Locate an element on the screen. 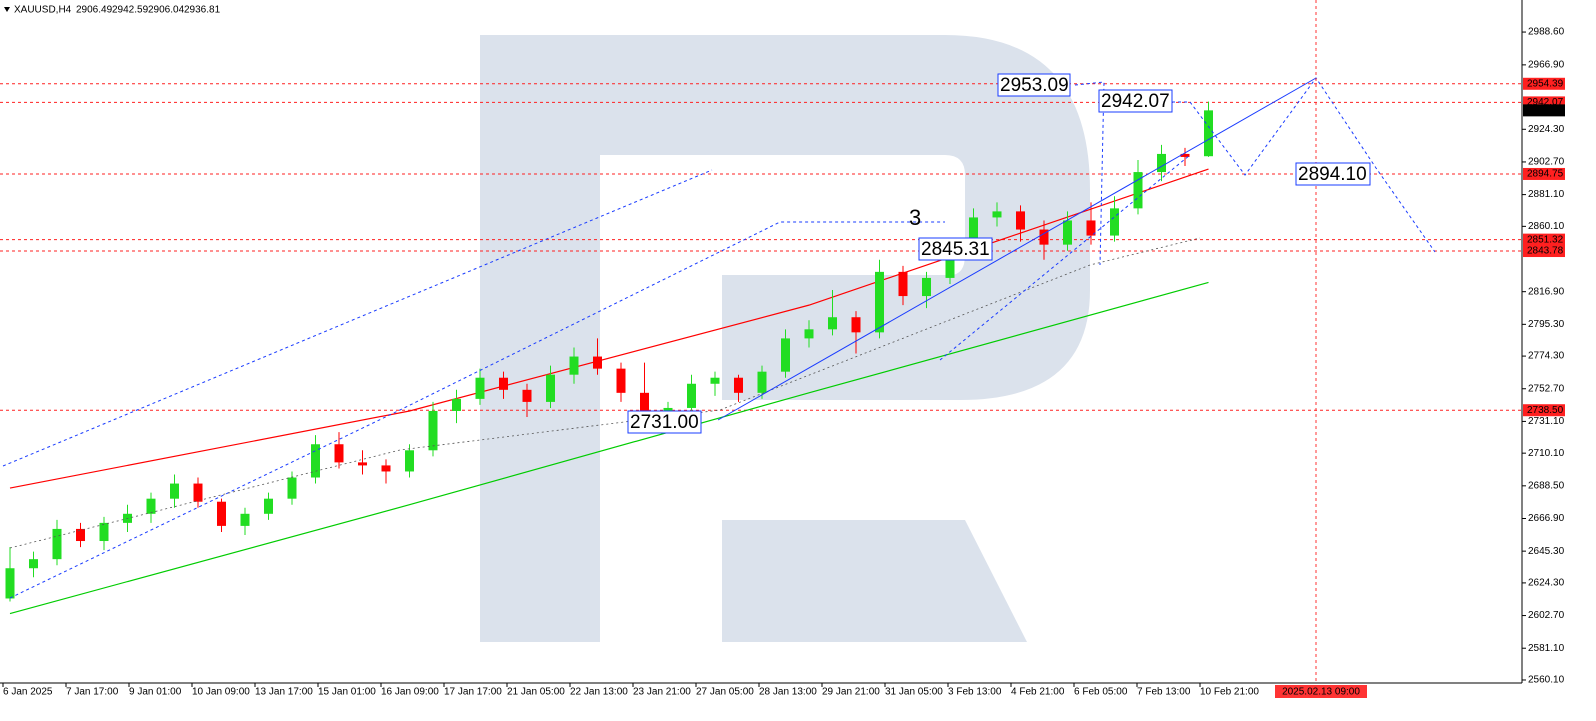 The width and height of the screenshot is (1596, 721). annotation: 2953.09 is located at coordinates (1034, 85).